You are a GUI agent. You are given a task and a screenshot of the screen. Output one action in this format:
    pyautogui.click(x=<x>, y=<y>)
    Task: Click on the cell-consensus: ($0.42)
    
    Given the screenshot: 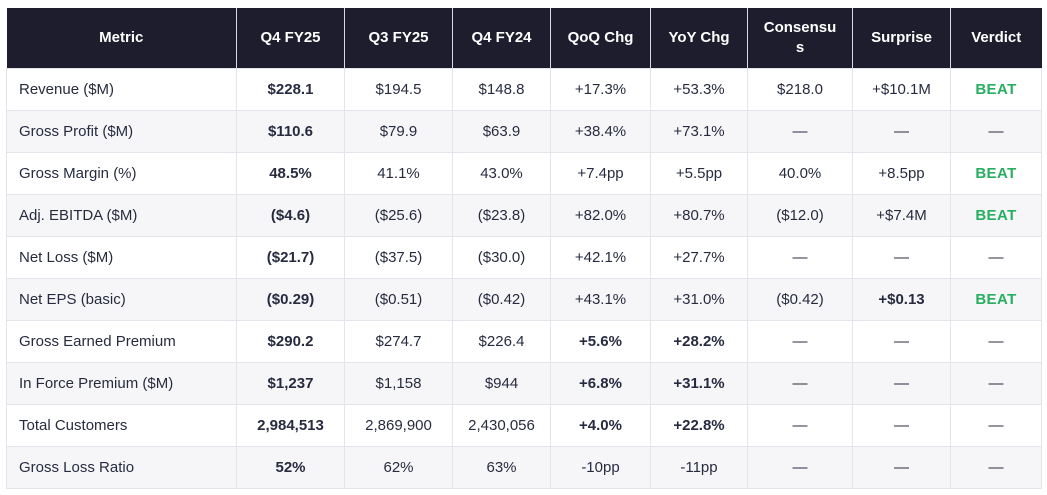 What is the action you would take?
    pyautogui.click(x=800, y=299)
    